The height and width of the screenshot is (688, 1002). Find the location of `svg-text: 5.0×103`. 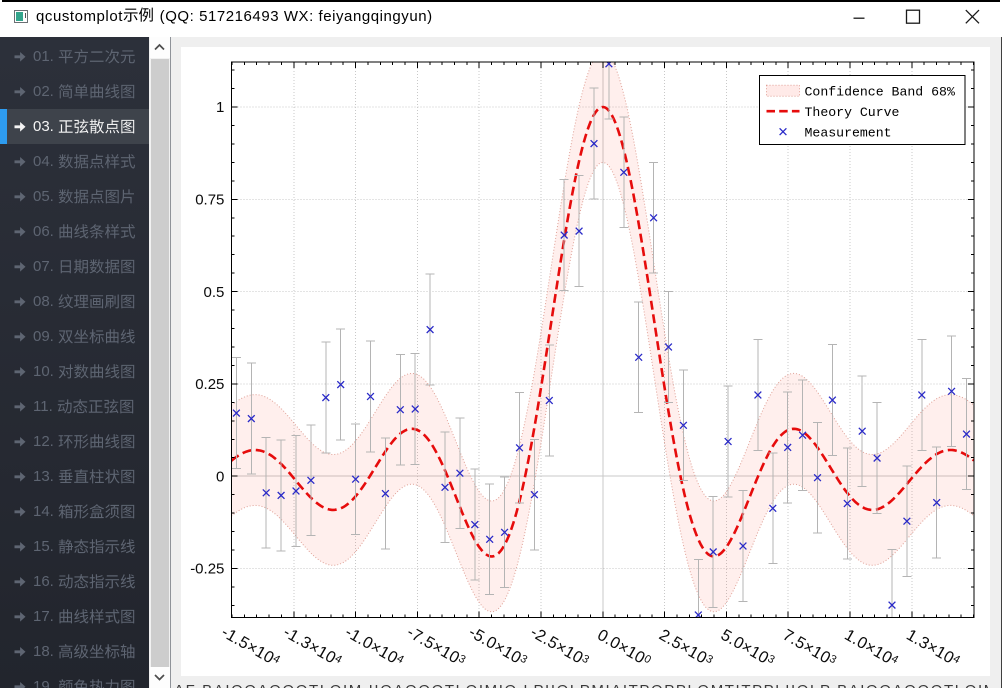

svg-text: 5.0×103 is located at coordinates (748, 647).